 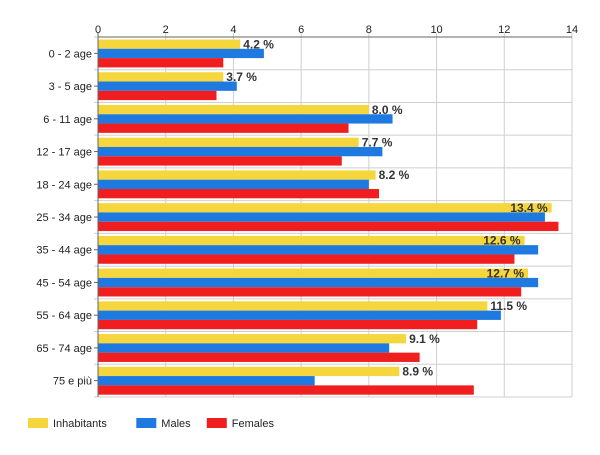 I want to click on x-tick-label: 14, so click(x=572, y=30).